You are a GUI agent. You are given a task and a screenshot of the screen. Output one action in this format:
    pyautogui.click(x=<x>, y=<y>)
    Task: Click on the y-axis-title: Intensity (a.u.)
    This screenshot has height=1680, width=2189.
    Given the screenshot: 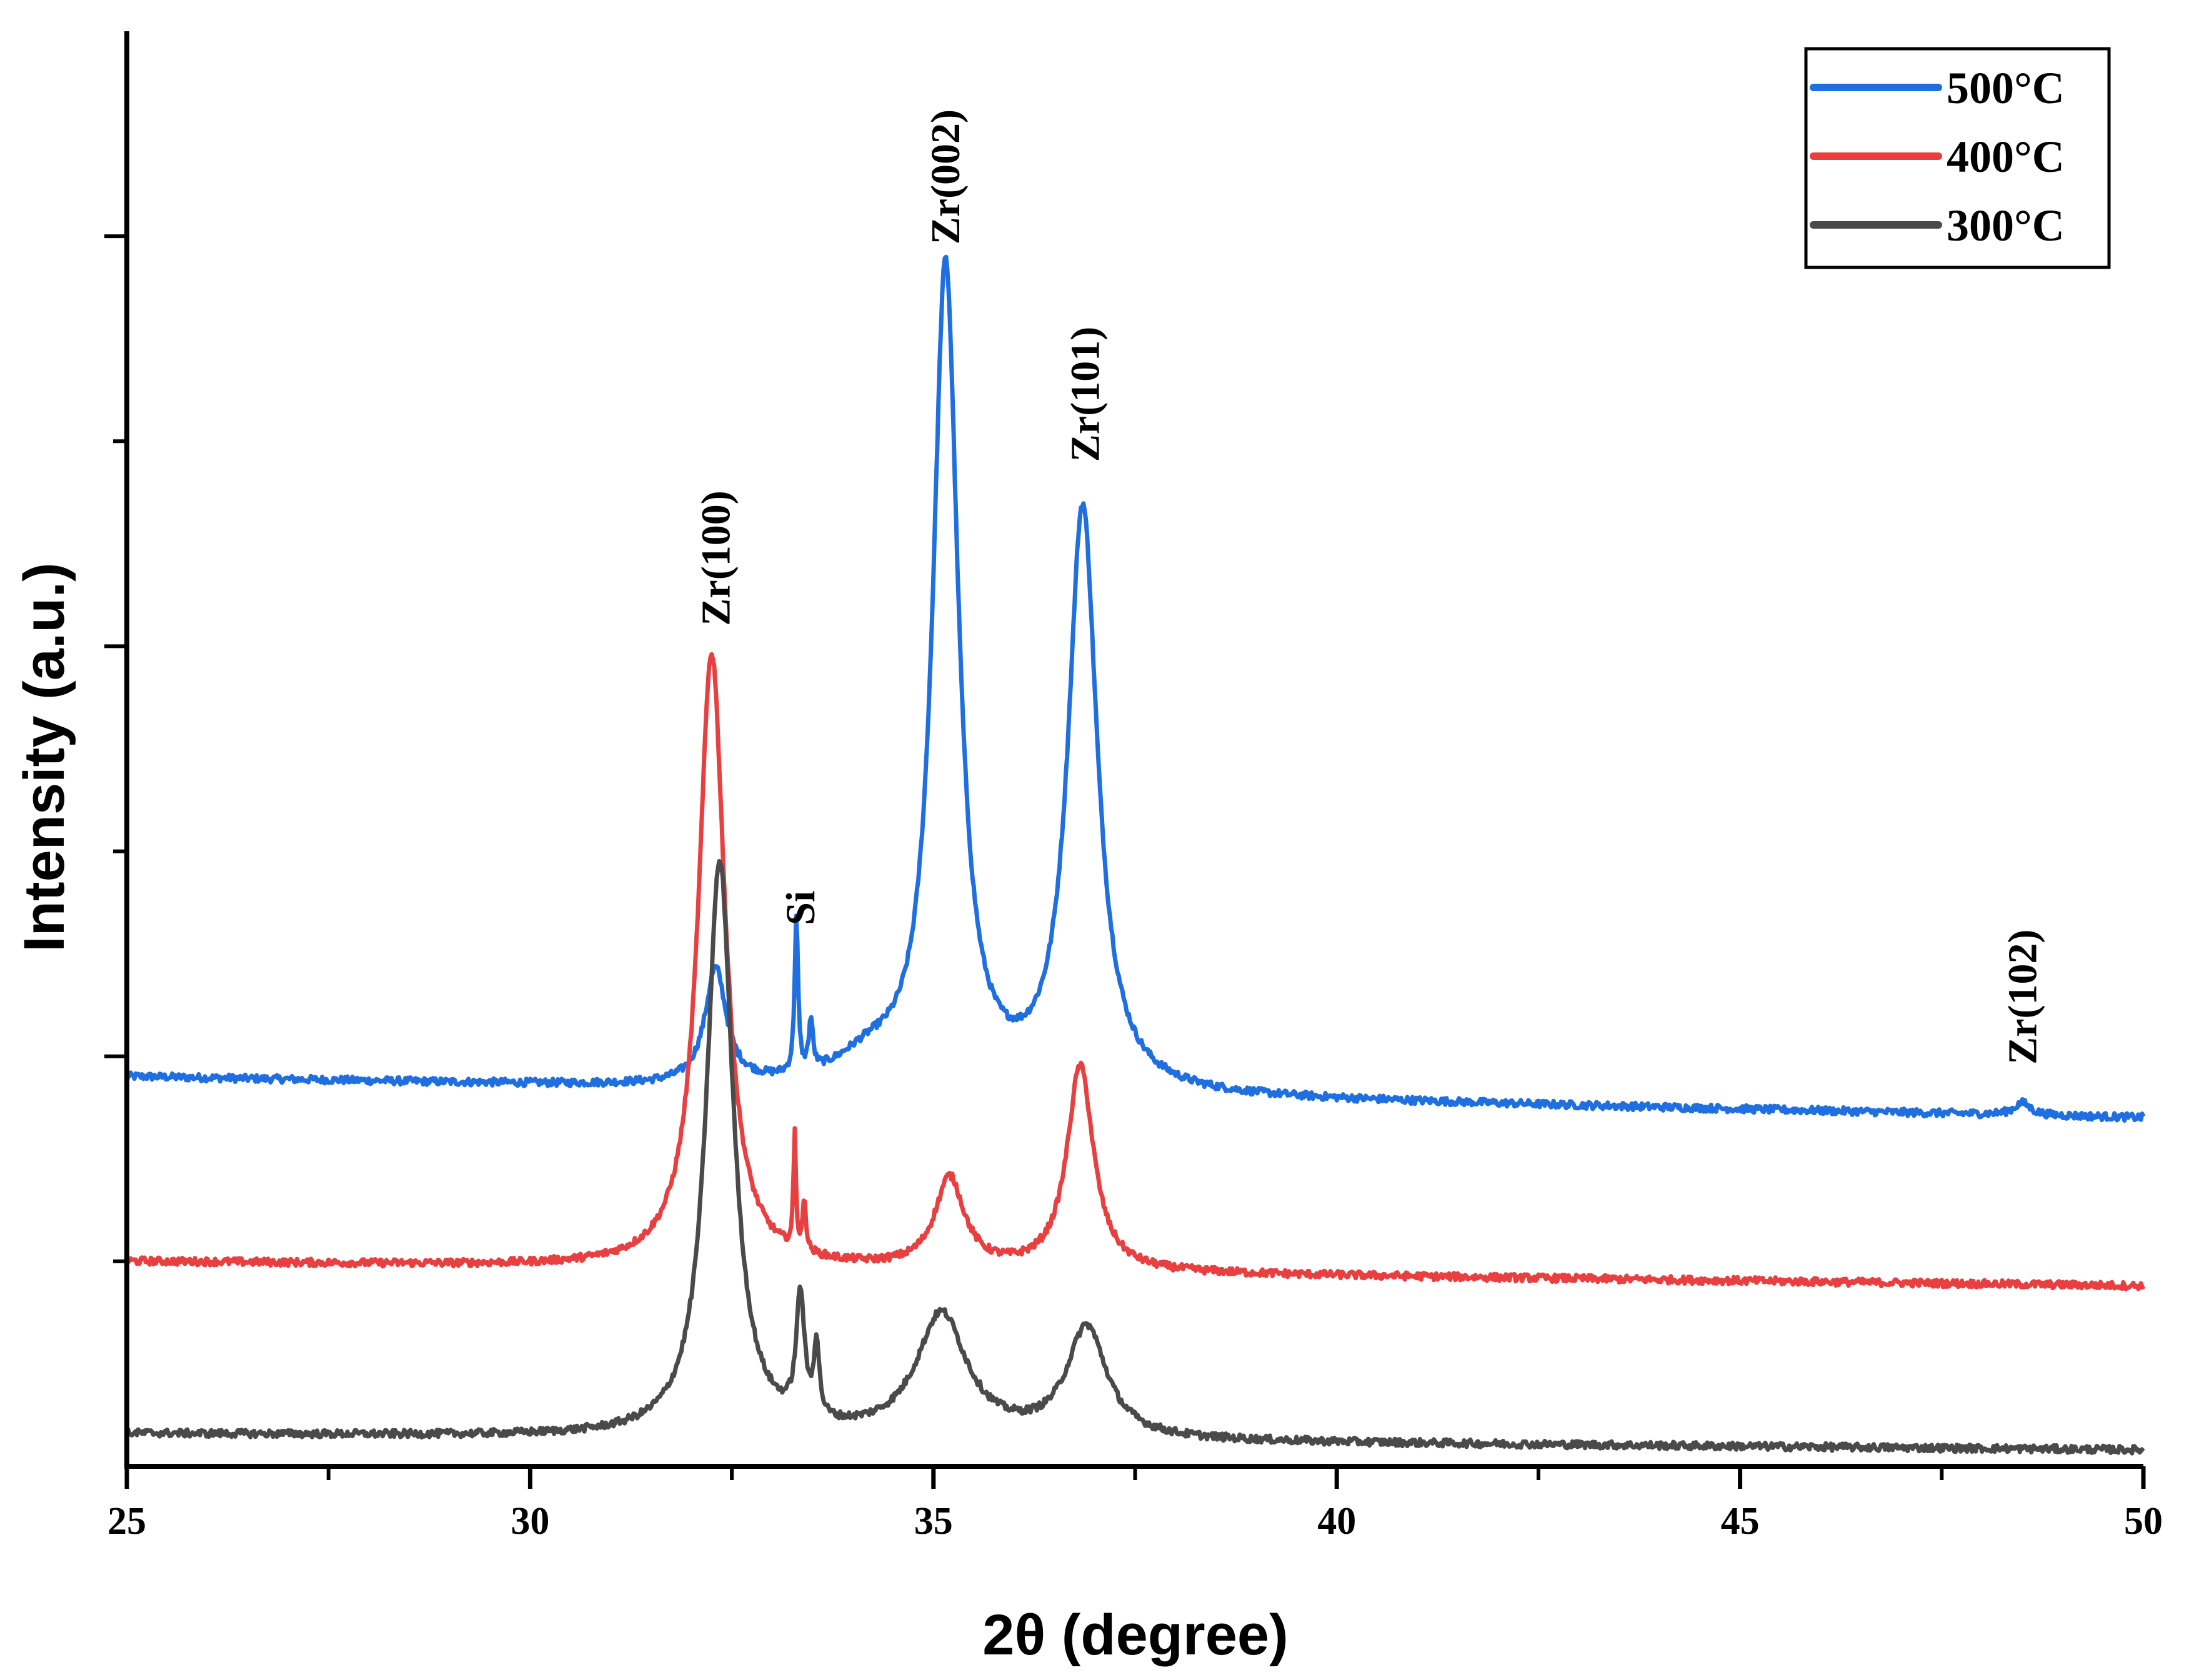 What is the action you would take?
    pyautogui.click(x=44, y=757)
    